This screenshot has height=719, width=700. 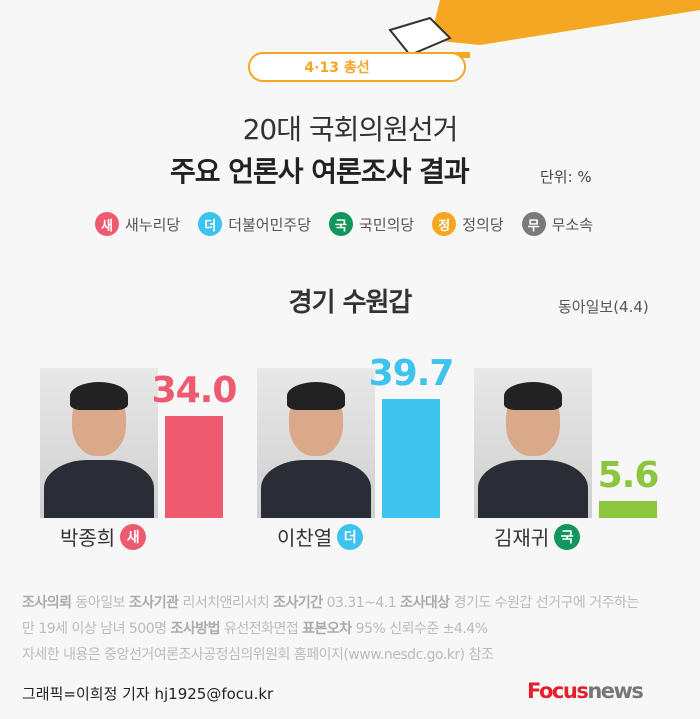 I want to click on note-key: 표본오차, so click(x=327, y=629).